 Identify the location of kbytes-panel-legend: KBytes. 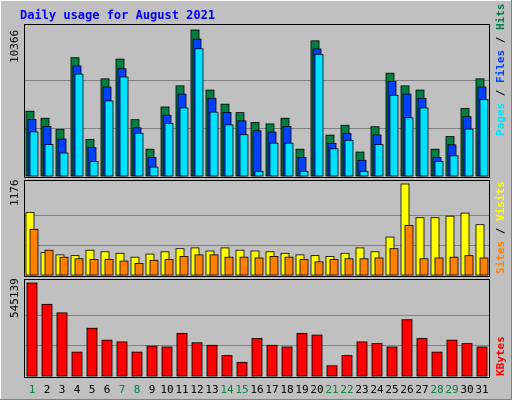
(500, 356).